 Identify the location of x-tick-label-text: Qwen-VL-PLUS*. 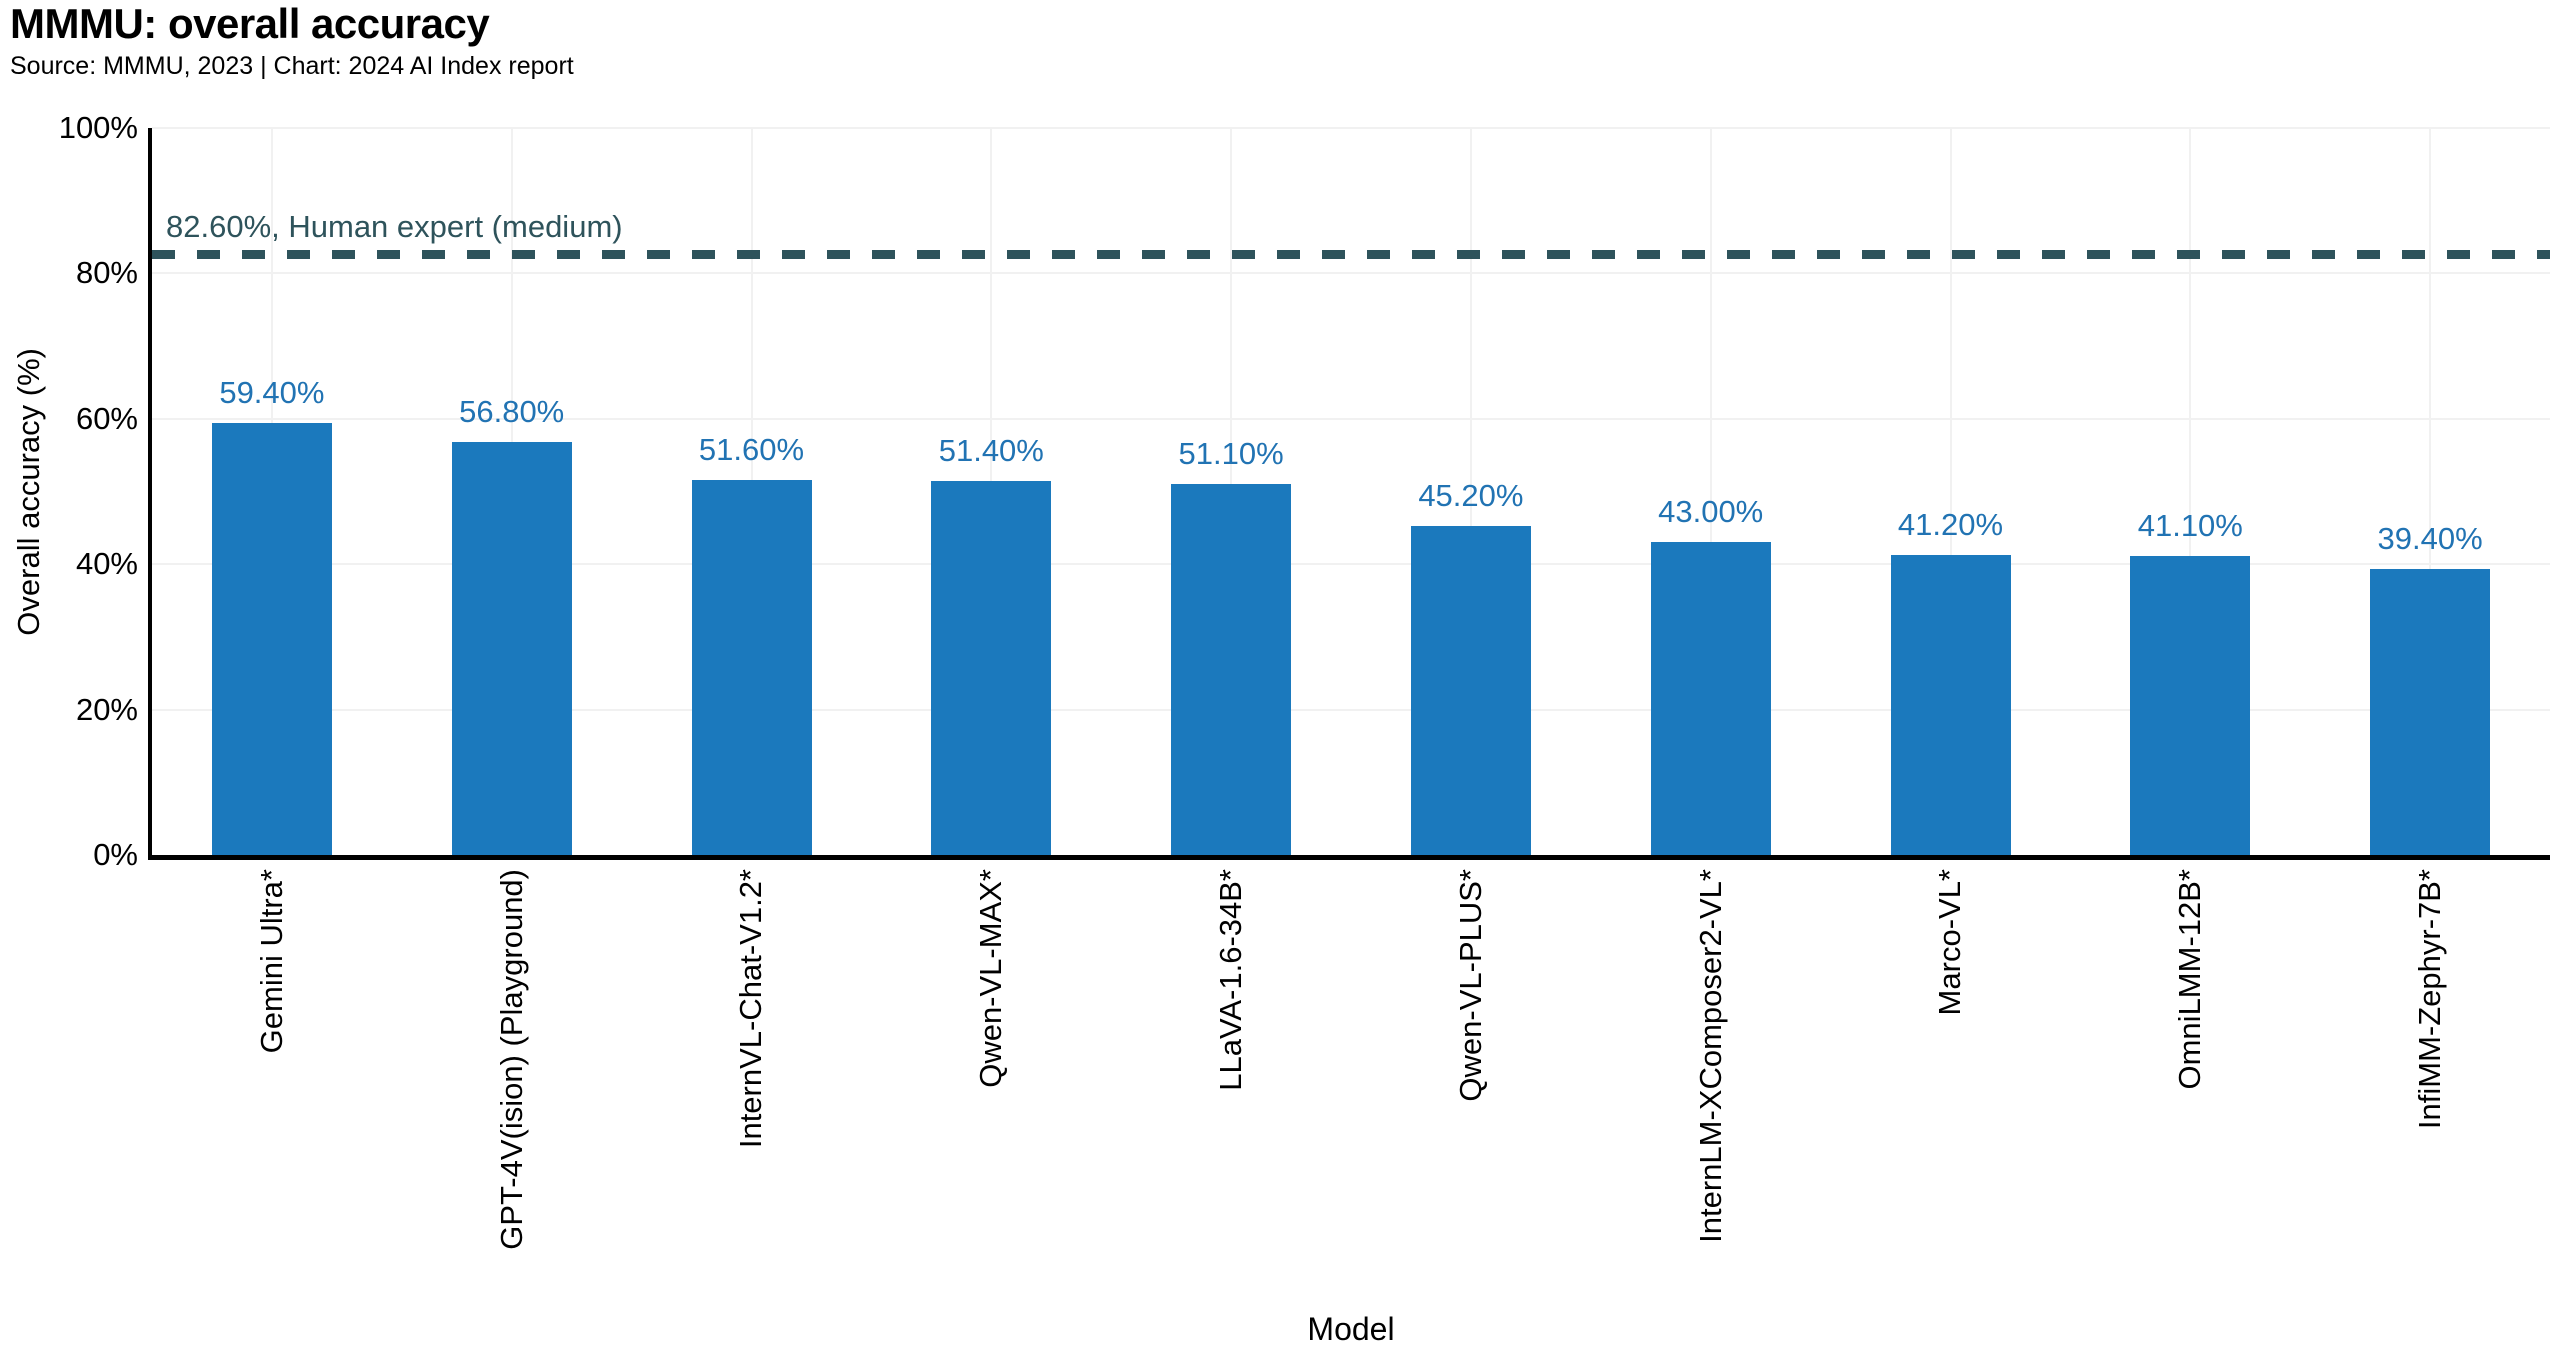
(1470, 985).